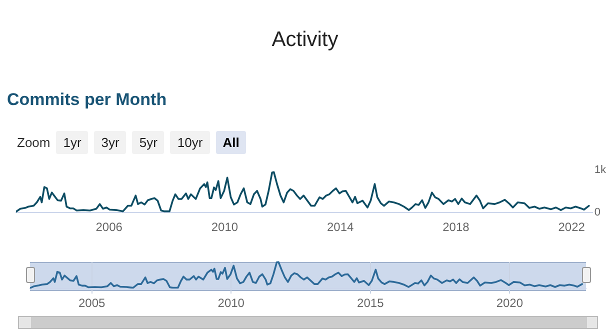 This screenshot has width=610, height=330. What do you see at coordinates (110, 142) in the screenshot?
I see `zoom-button: 3yr` at bounding box center [110, 142].